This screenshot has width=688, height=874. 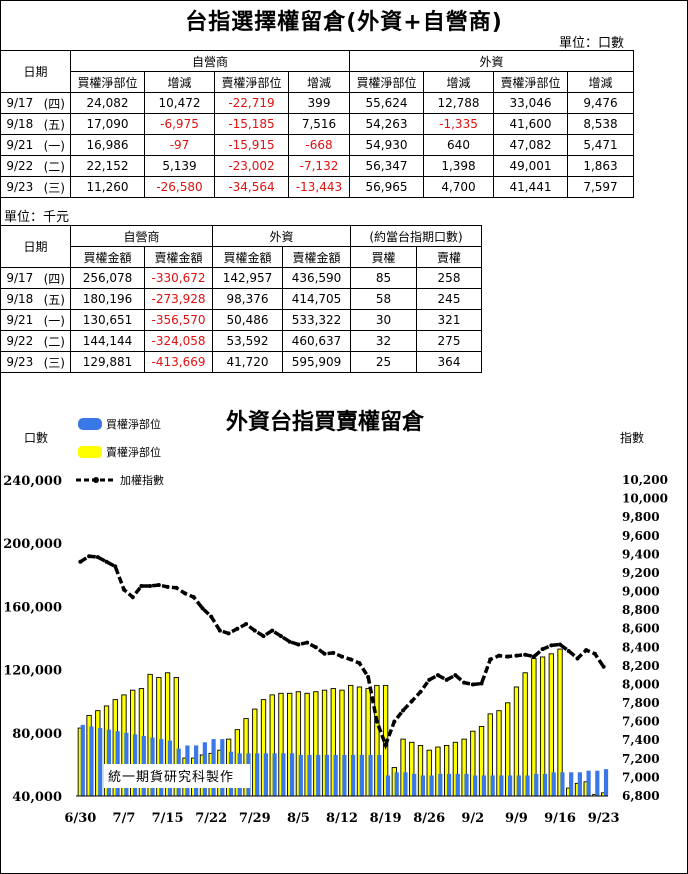 What do you see at coordinates (107, 145) in the screenshot?
I see `table-cell: 16,986` at bounding box center [107, 145].